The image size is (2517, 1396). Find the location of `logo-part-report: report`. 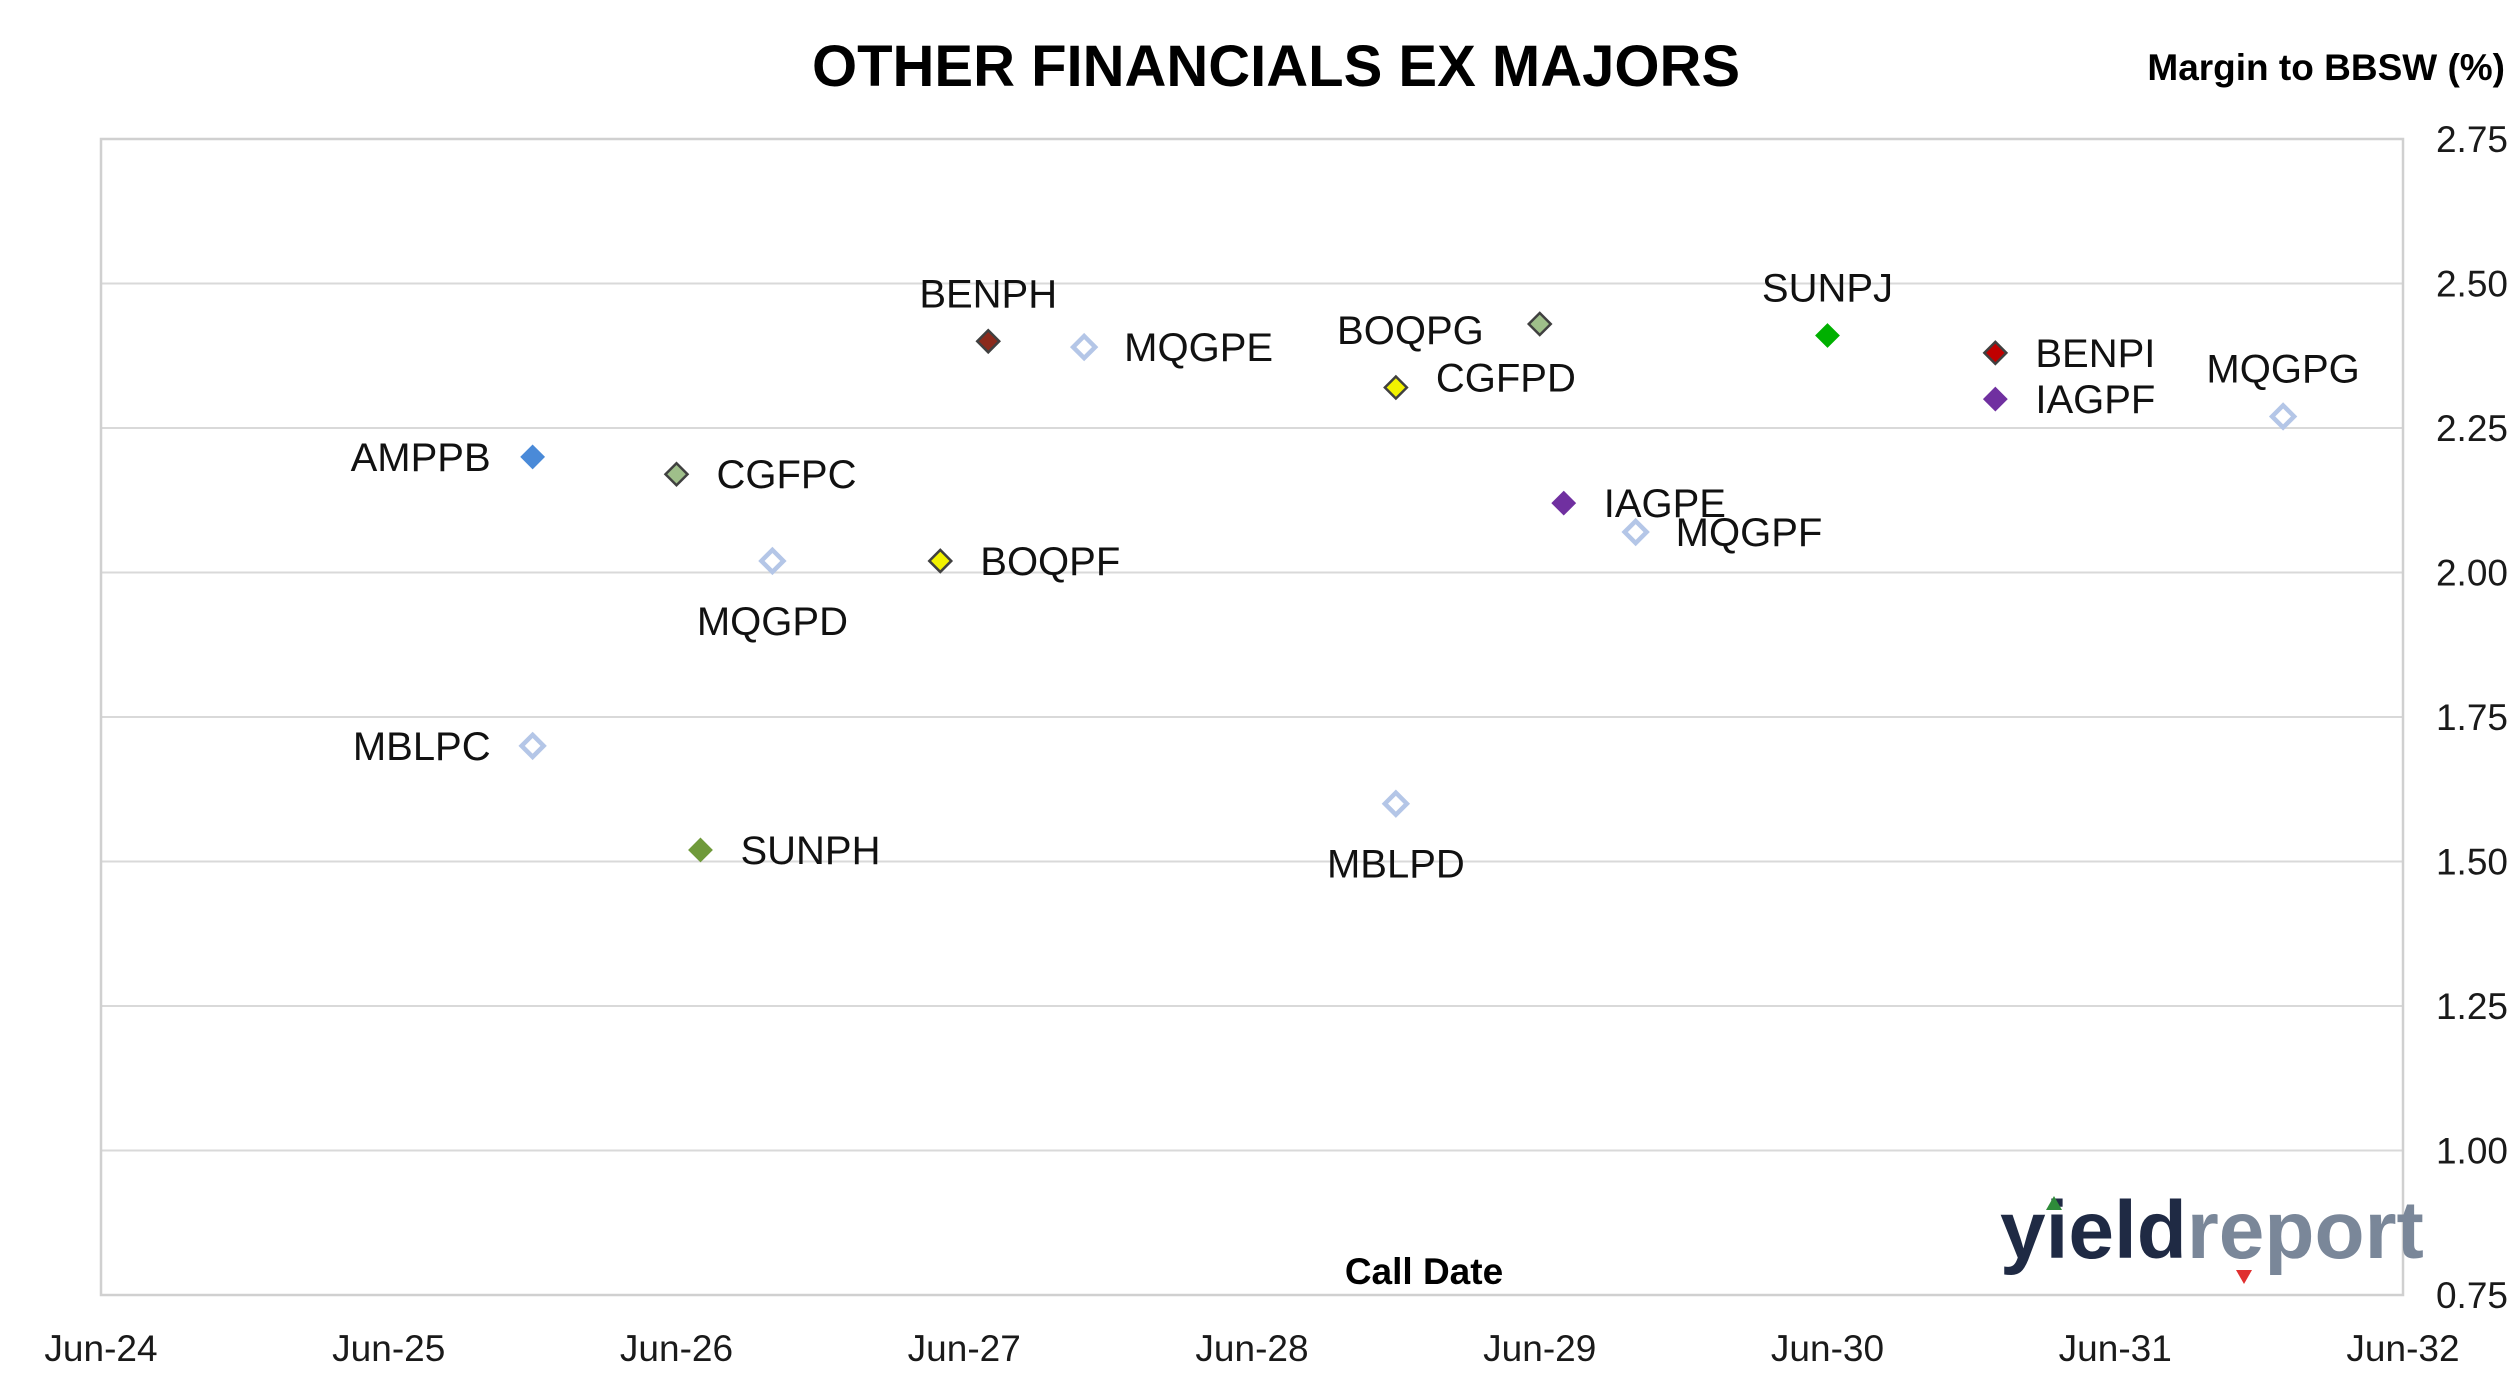

logo-part-report: report is located at coordinates (2305, 1230).